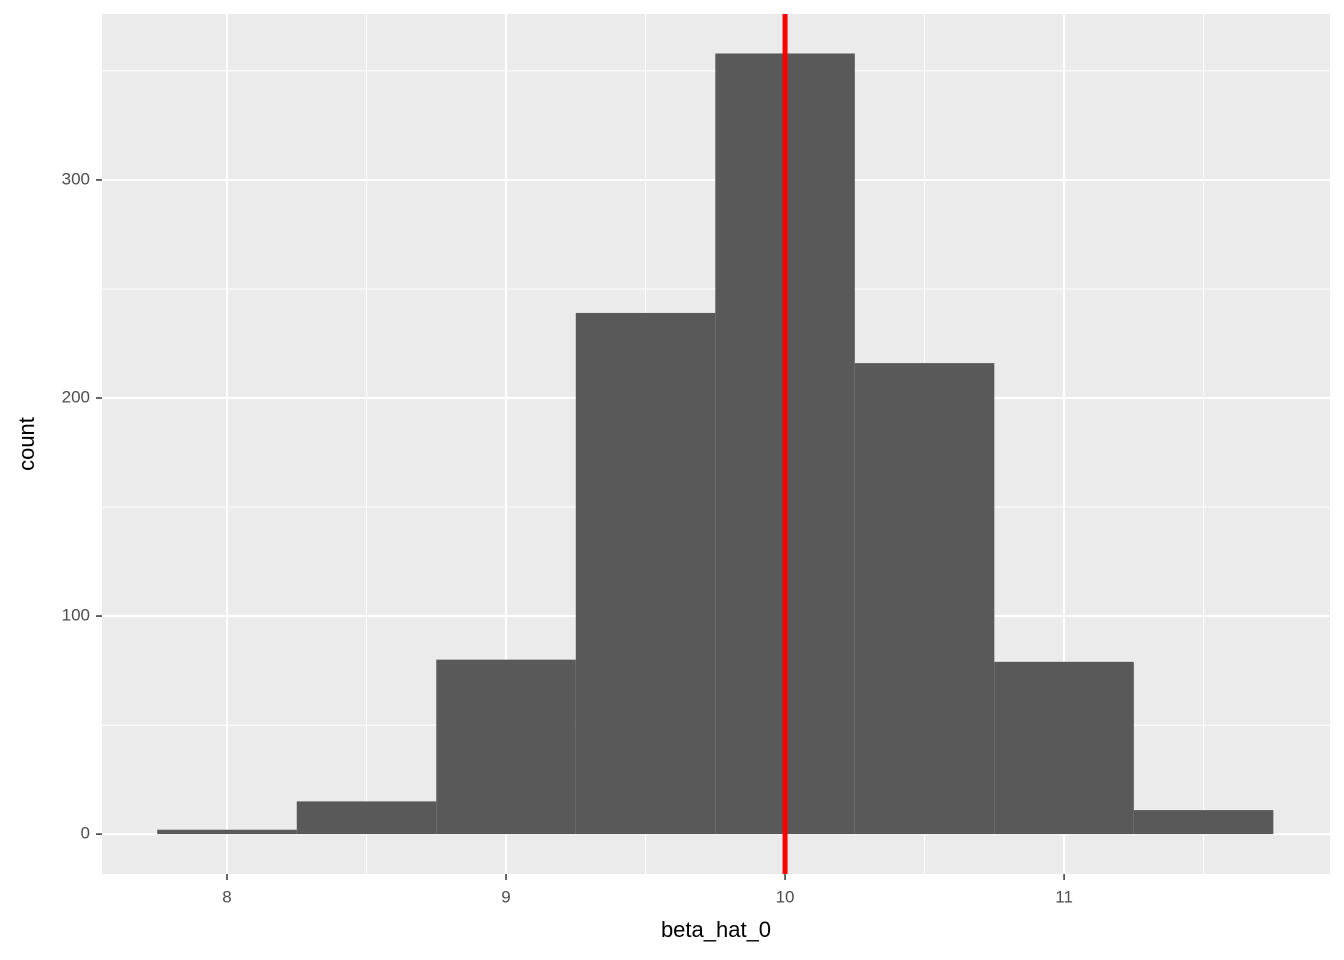 The height and width of the screenshot is (960, 1344). What do you see at coordinates (85, 833) in the screenshot?
I see `y-tick-label: 0` at bounding box center [85, 833].